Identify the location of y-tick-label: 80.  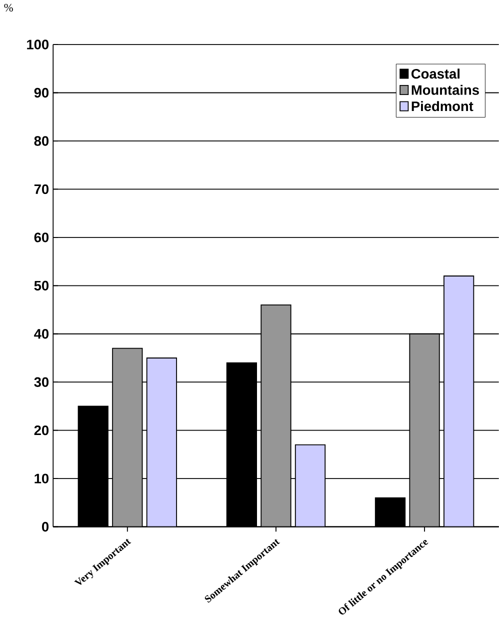
(41, 141).